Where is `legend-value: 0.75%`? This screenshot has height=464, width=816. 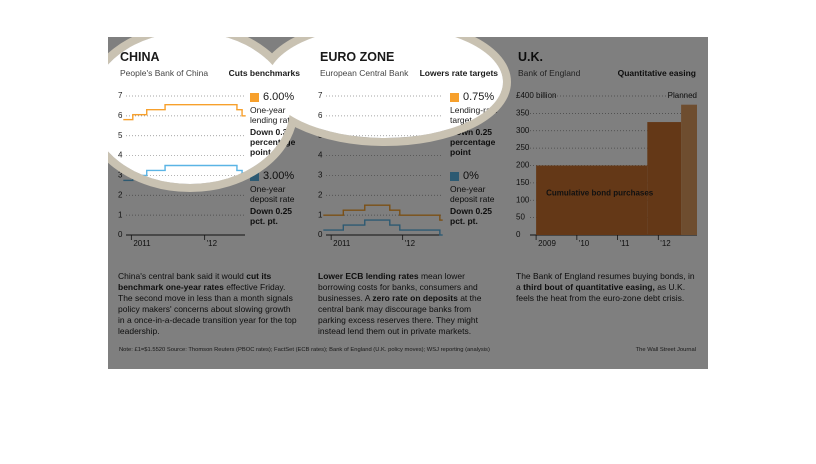
legend-value: 0.75% is located at coordinates (479, 97).